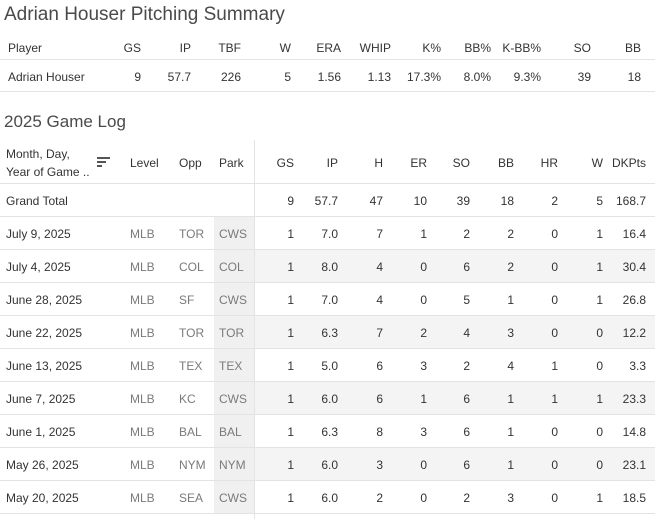 Image resolution: width=655 pixels, height=519 pixels. What do you see at coordinates (477, 48) in the screenshot?
I see `column-header: BB%` at bounding box center [477, 48].